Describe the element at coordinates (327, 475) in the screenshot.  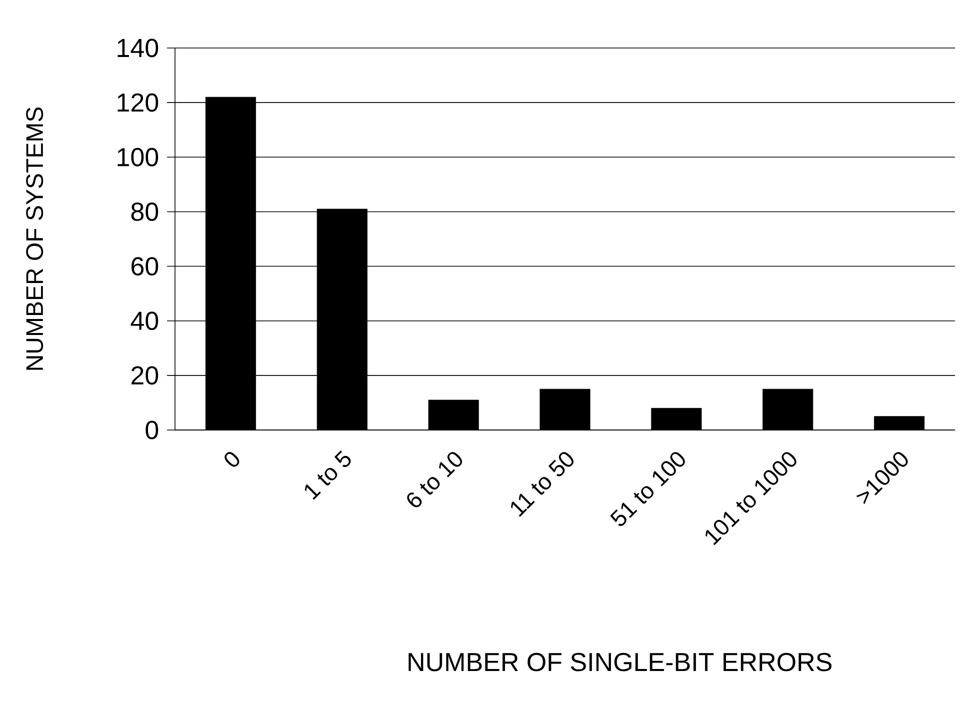
I see `x-tick-label: 1 to 5` at that location.